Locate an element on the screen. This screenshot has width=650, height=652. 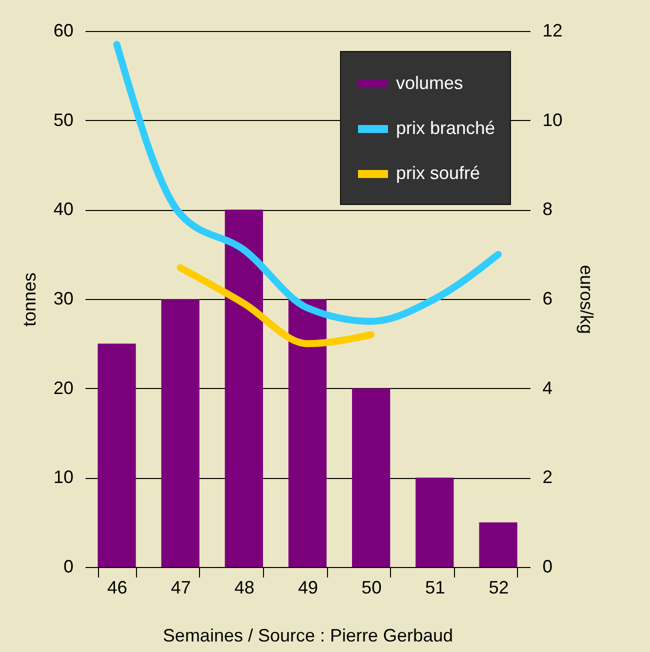
y2-tick-label: 8 is located at coordinates (547, 209).